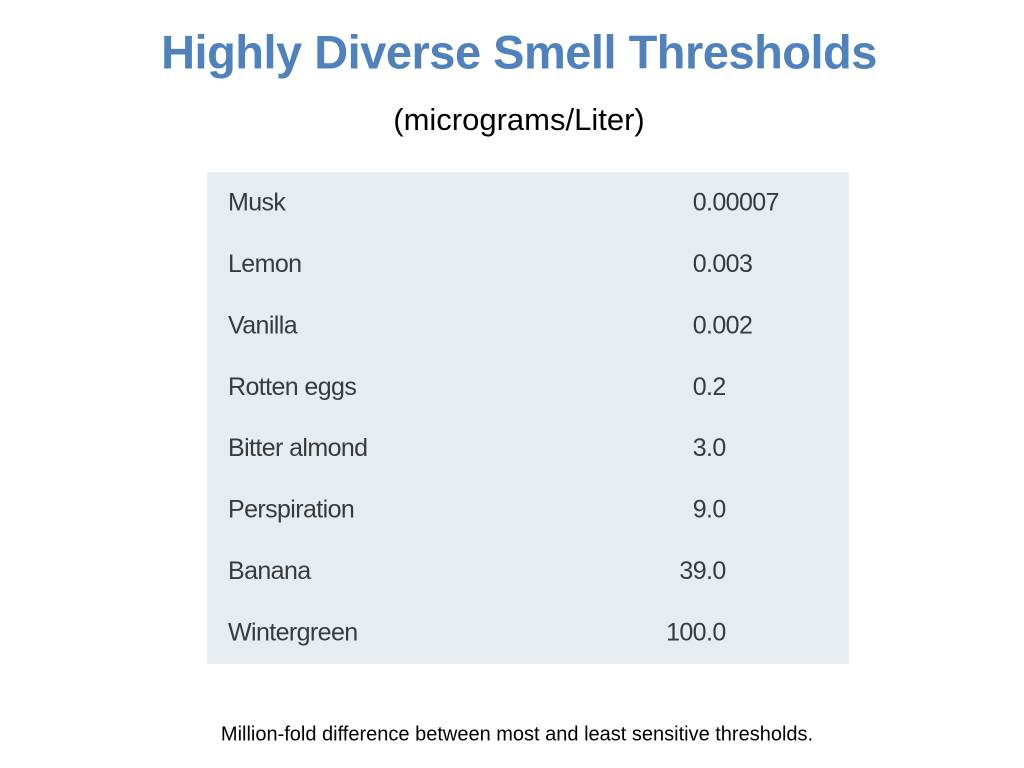 Image resolution: width=1024 pixels, height=768 pixels. What do you see at coordinates (702, 571) in the screenshot?
I see `threshold-value: 39.0` at bounding box center [702, 571].